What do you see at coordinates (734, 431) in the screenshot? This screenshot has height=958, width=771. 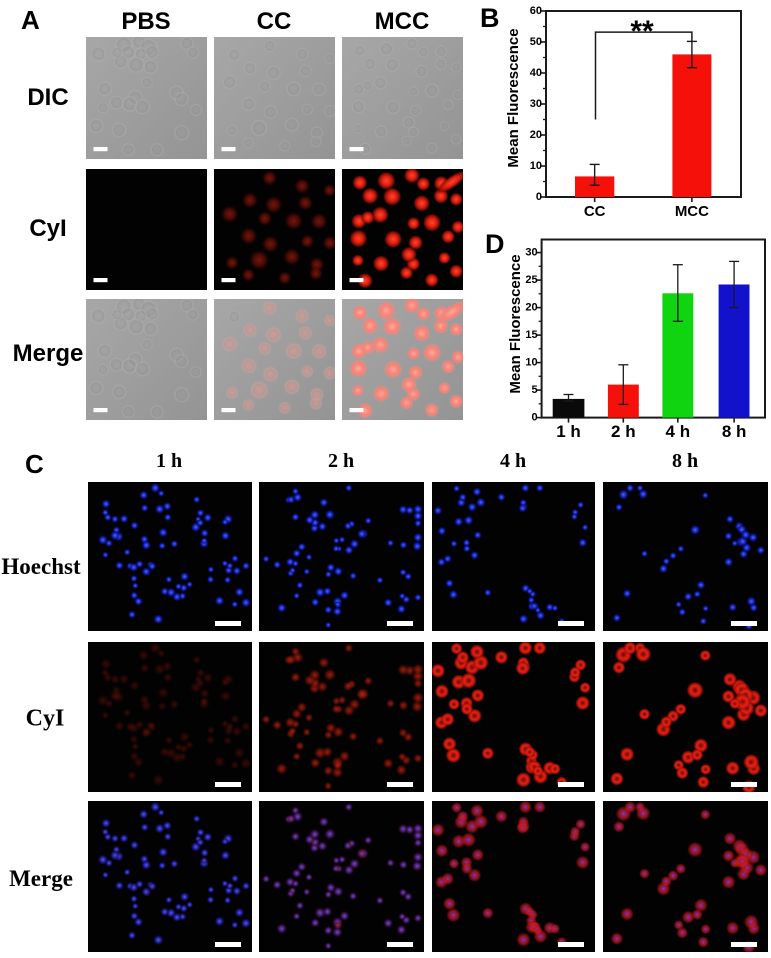 I see `svg-text: 8 h` at bounding box center [734, 431].